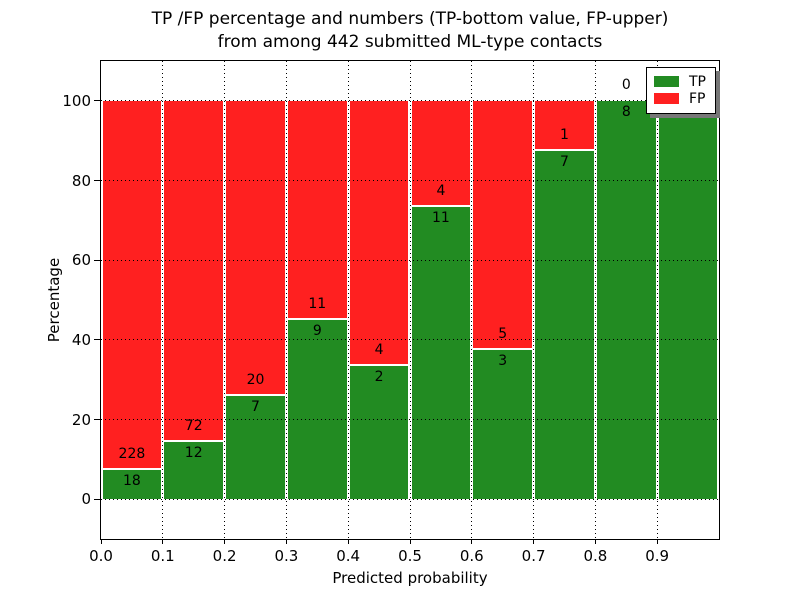 This screenshot has width=800, height=600. What do you see at coordinates (410, 578) in the screenshot?
I see `x-axis-label: Predicted probability` at bounding box center [410, 578].